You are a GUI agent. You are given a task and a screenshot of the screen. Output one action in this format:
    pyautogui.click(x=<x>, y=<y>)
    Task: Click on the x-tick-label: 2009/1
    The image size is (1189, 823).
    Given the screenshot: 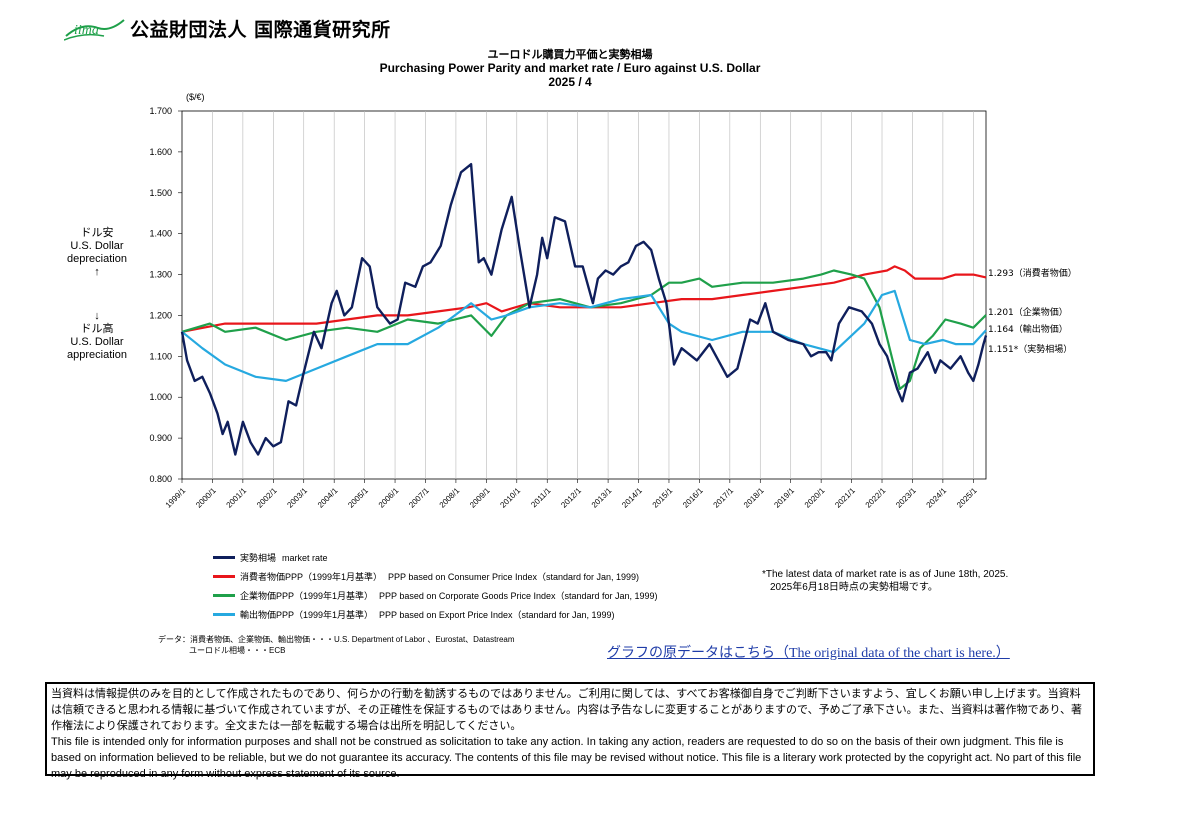 What is the action you would take?
    pyautogui.click(x=480, y=498)
    